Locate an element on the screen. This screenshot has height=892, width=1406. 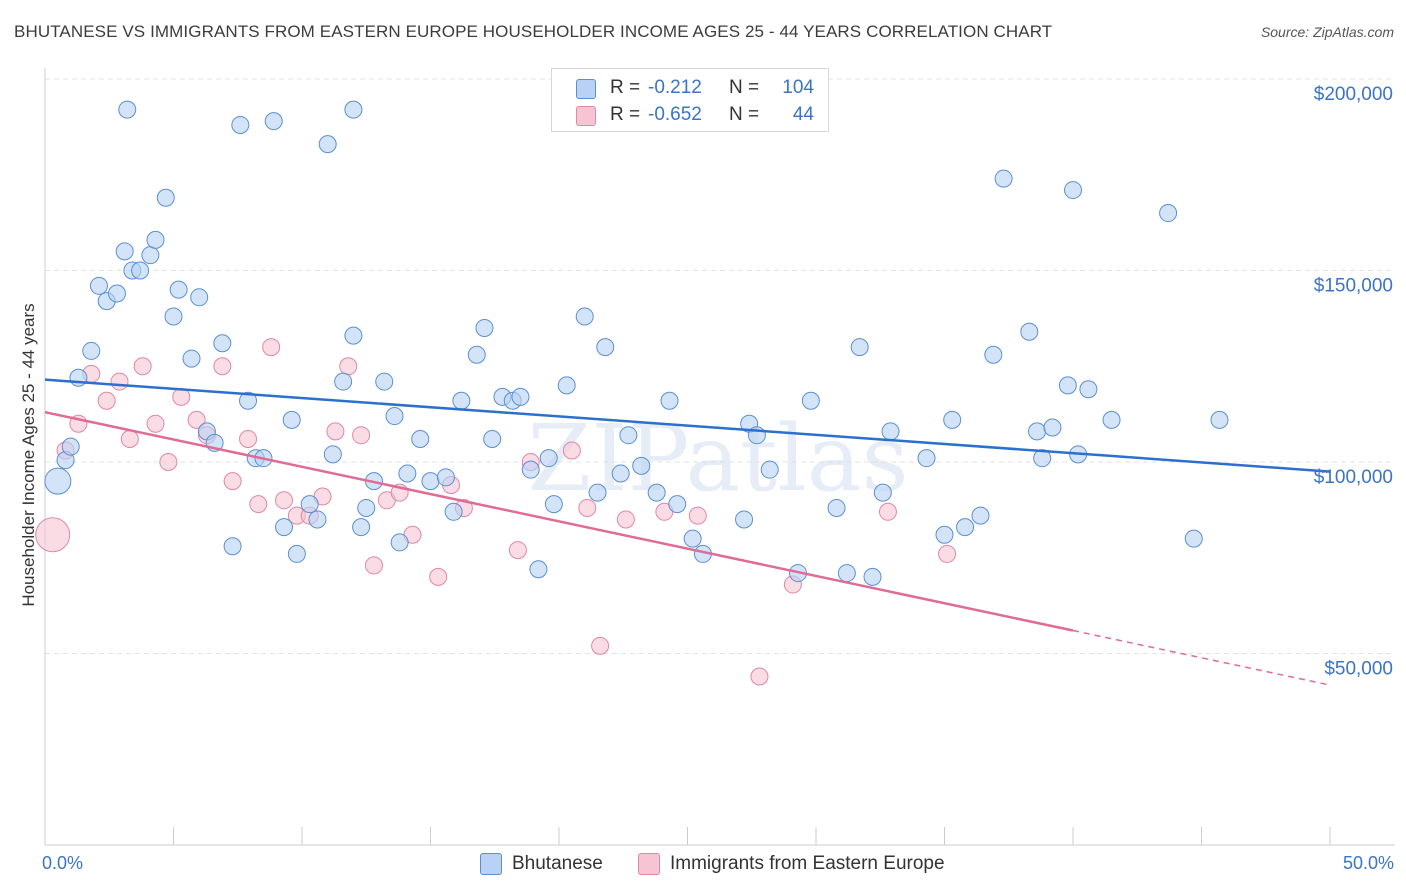
y-tick-label: $100,000 is located at coordinates (1353, 477).